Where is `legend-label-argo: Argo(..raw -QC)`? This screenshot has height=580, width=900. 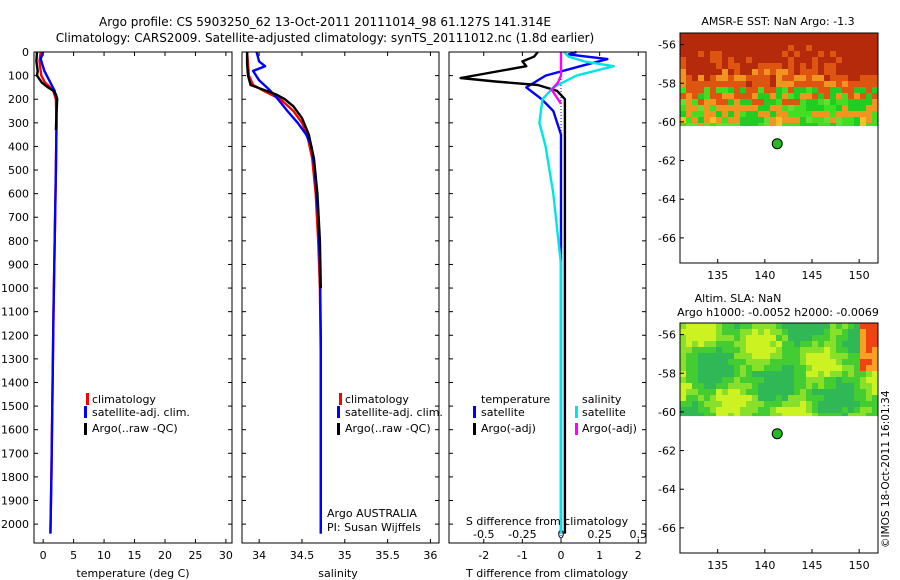 legend-label-argo: Argo(..raw -QC) is located at coordinates (388, 428).